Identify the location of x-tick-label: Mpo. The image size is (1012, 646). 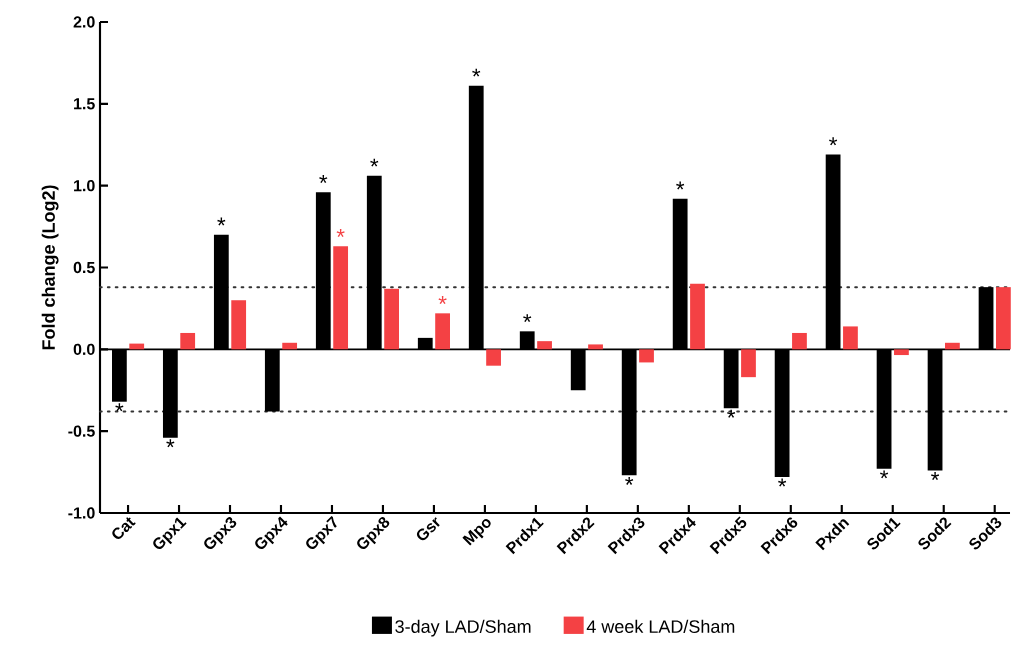
(476, 532).